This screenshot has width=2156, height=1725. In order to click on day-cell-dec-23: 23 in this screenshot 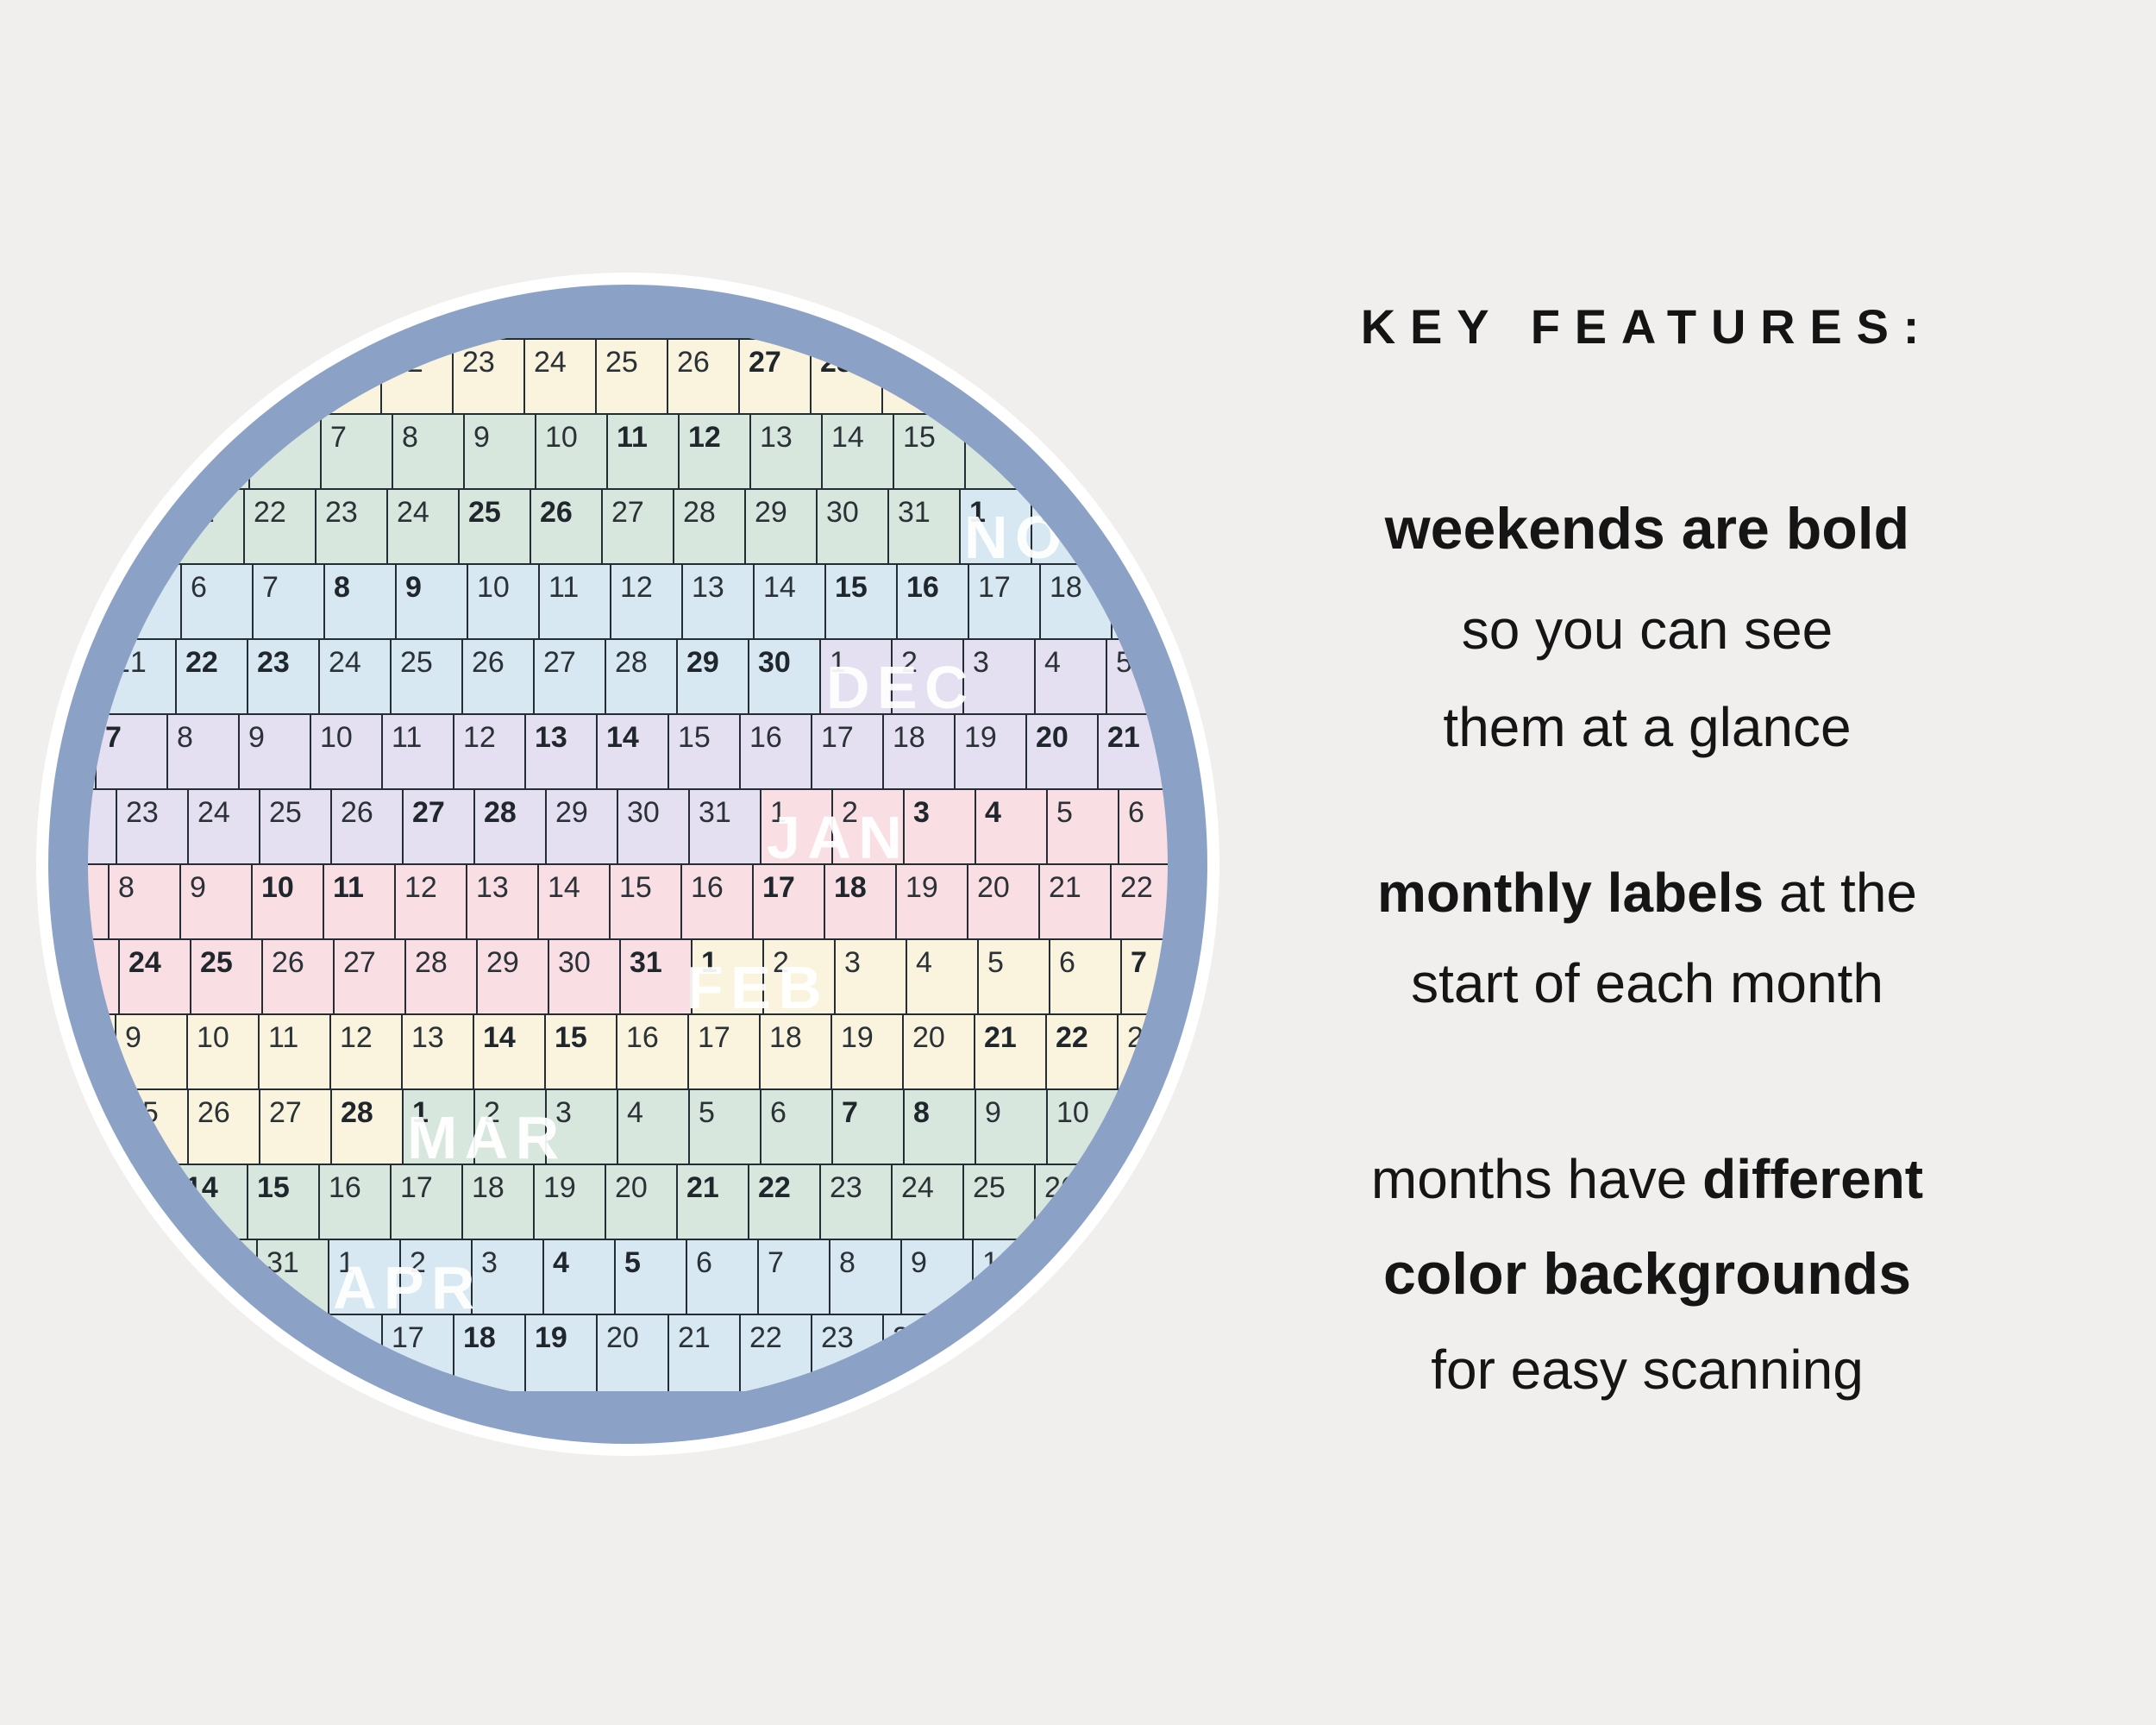, I will do `click(152, 827)`.